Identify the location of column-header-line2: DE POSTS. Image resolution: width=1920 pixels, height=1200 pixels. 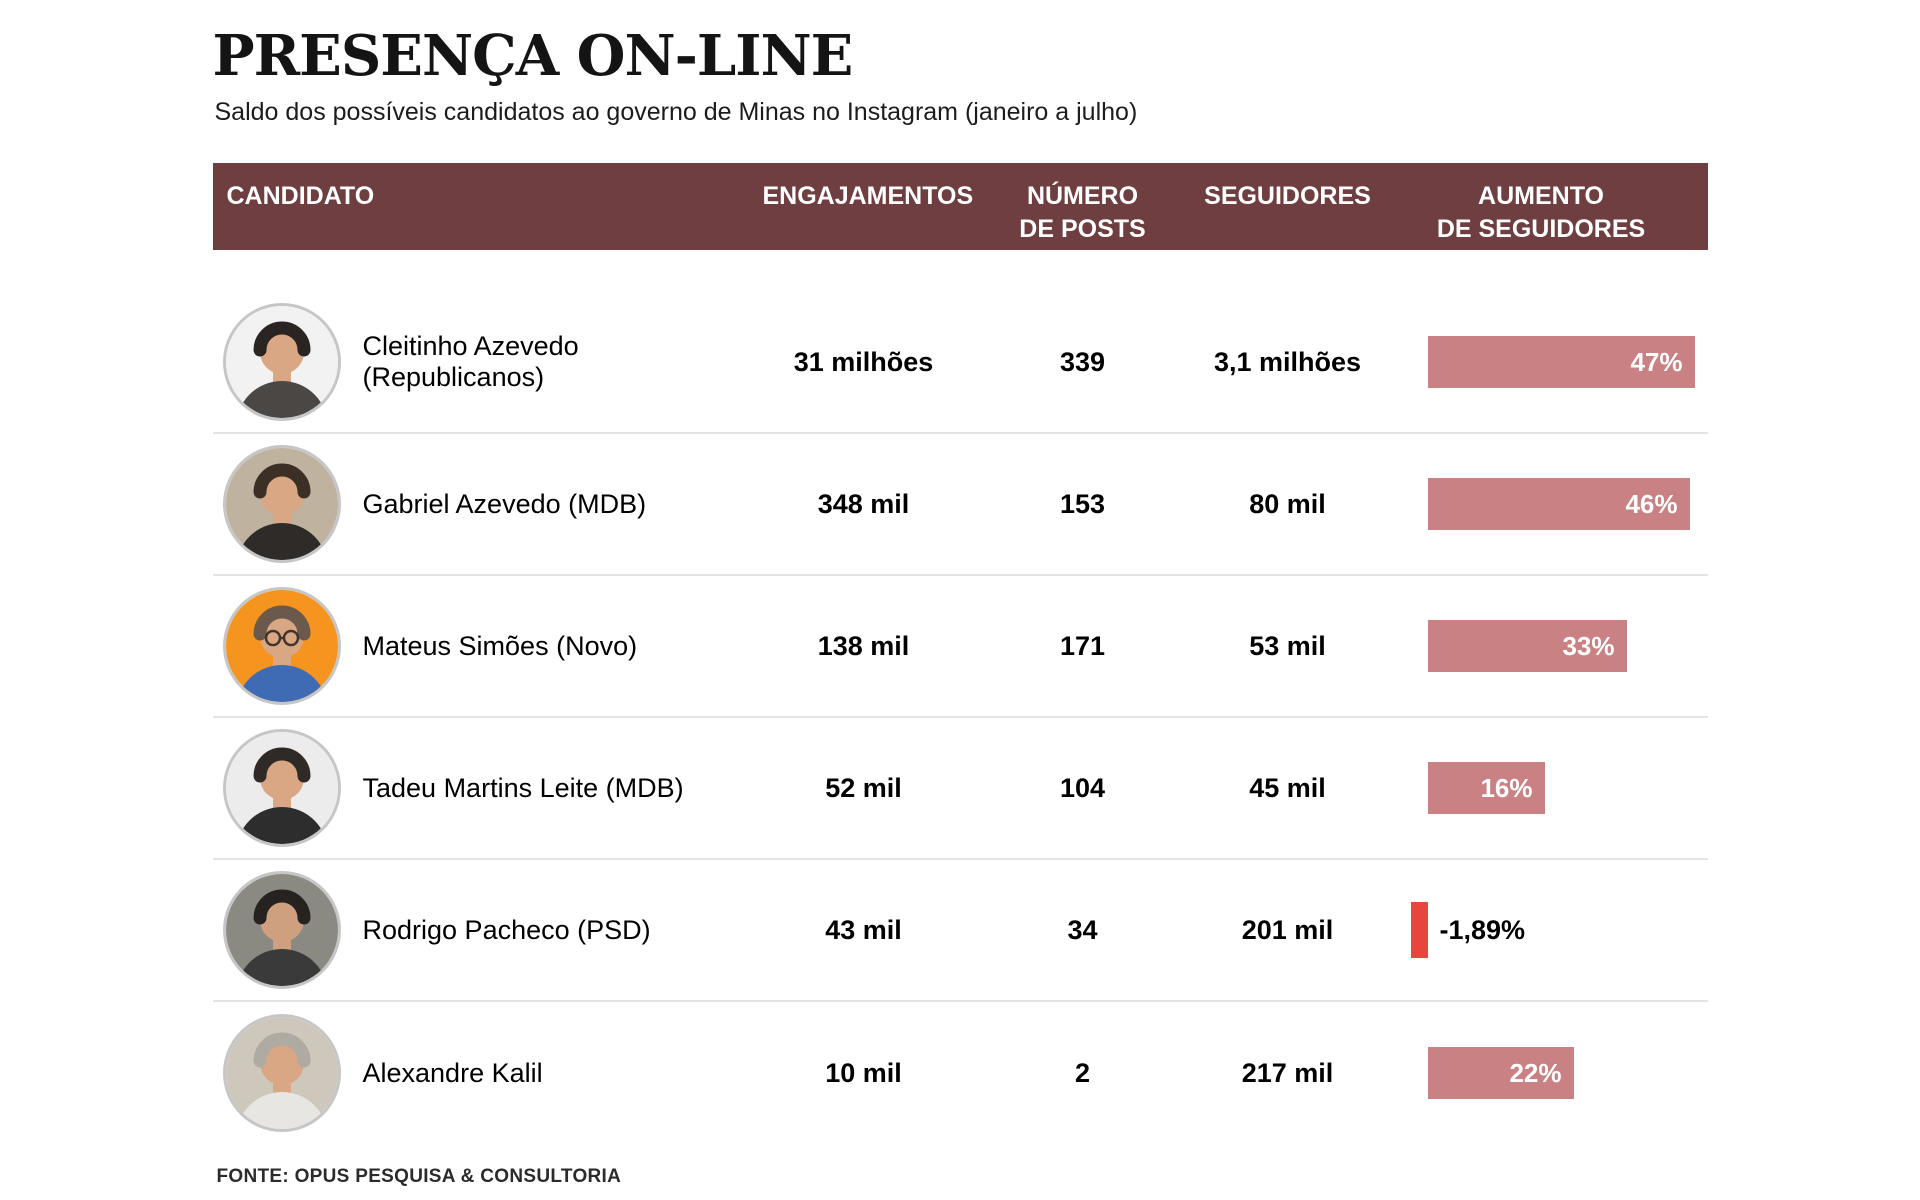
(1082, 229).